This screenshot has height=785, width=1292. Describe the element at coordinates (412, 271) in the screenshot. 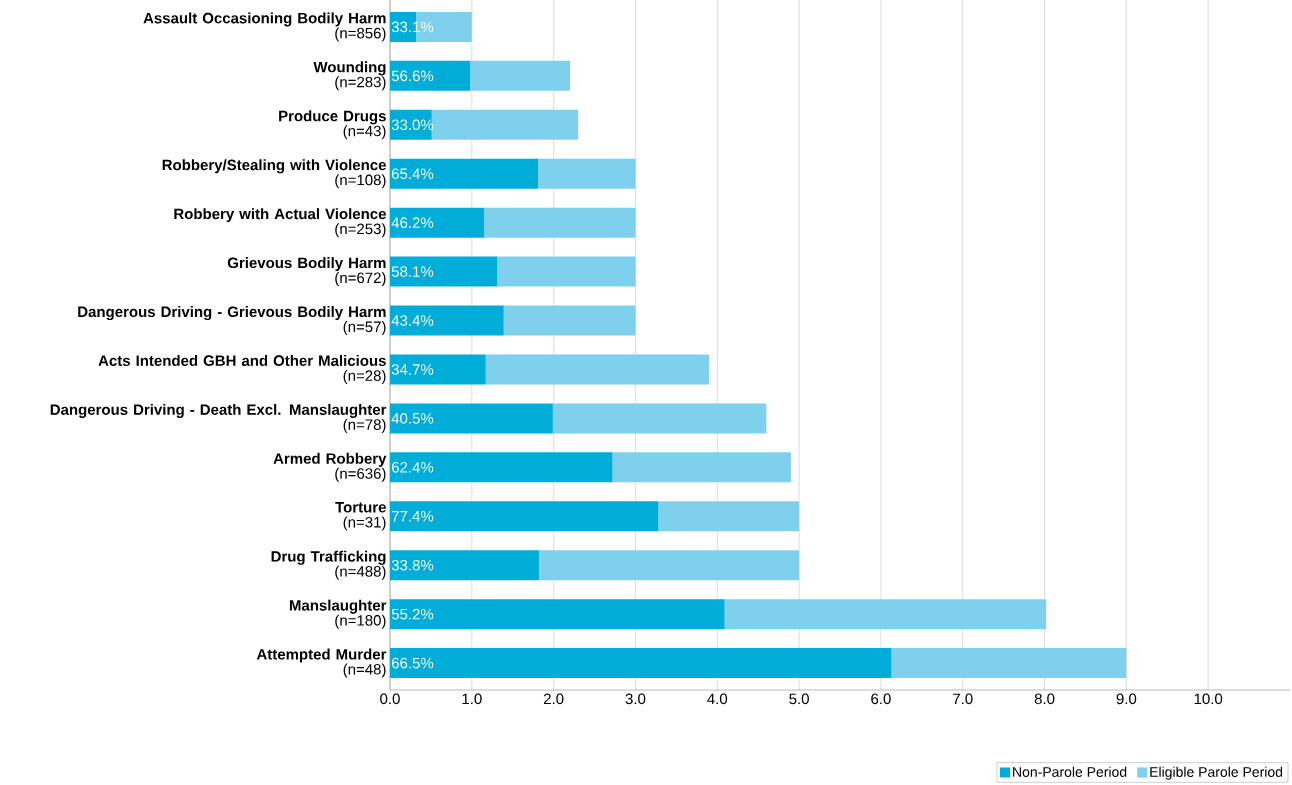

I see `annotation: 58.1%` at that location.